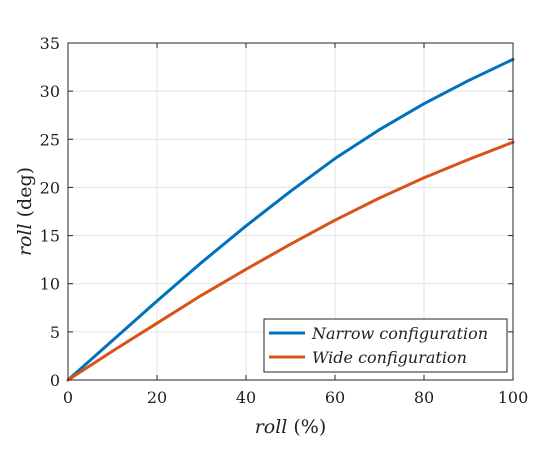 This screenshot has height=460, width=550. I want to click on x-axis-label-var: roll, so click(271, 427).